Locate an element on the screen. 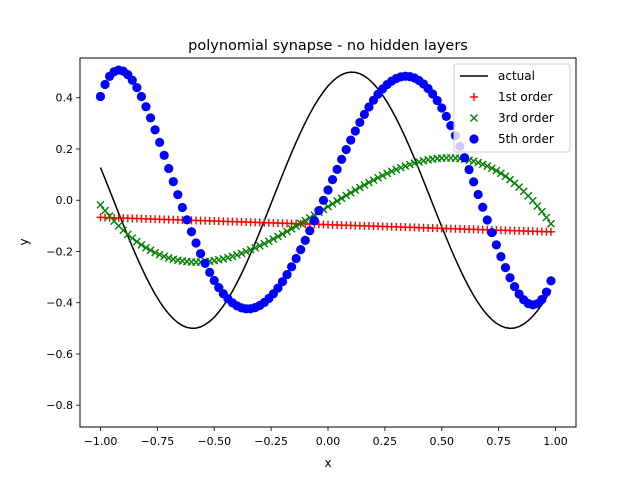 The image size is (640, 480). legend-label: 3rd order is located at coordinates (526, 118).